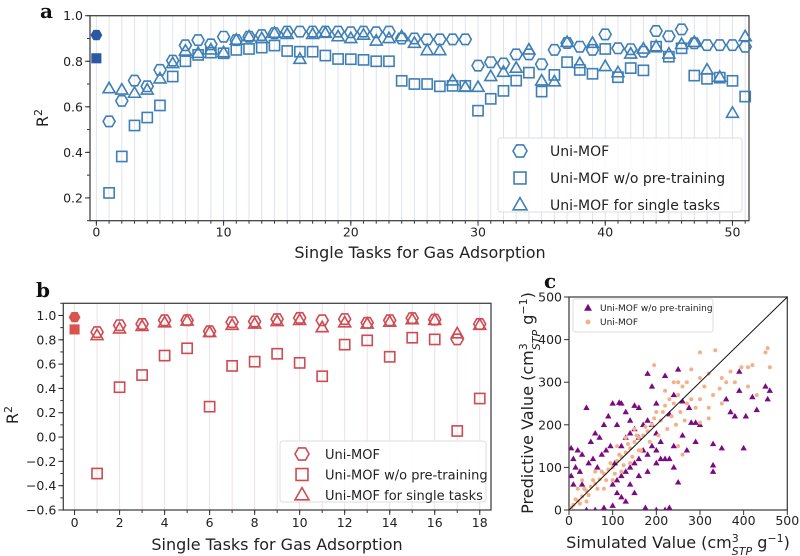  Describe the element at coordinates (527, 322) in the screenshot. I see `axis-label-part: g` at that location.